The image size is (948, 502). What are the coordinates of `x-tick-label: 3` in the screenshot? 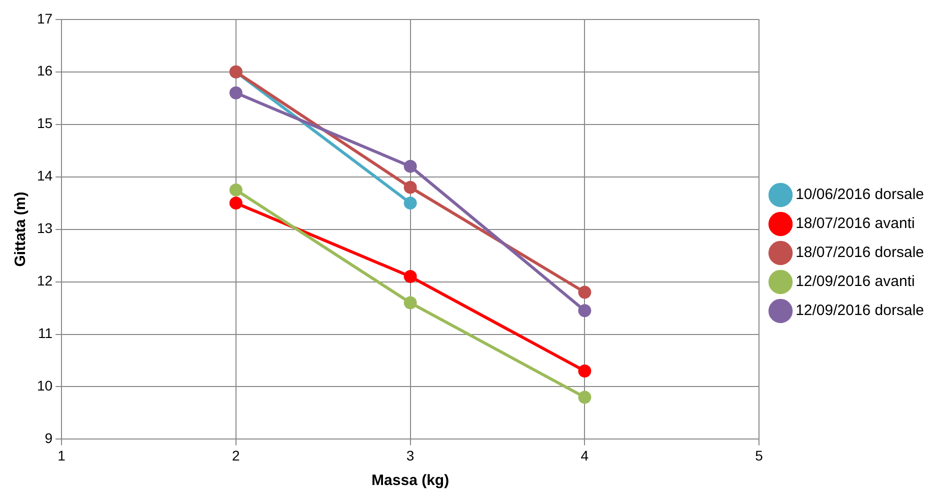 It's located at (410, 455).